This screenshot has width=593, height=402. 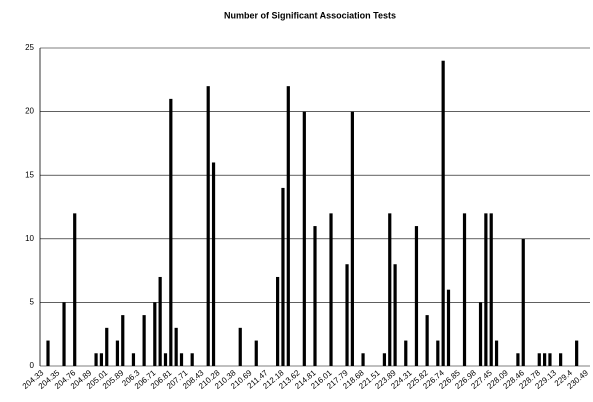 I want to click on y-tick-label: 10, so click(x=29, y=238).